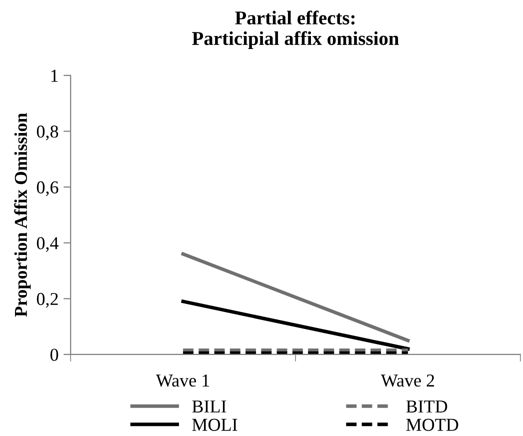  What do you see at coordinates (407, 380) in the screenshot?
I see `x-tick-label: Wave 2` at bounding box center [407, 380].